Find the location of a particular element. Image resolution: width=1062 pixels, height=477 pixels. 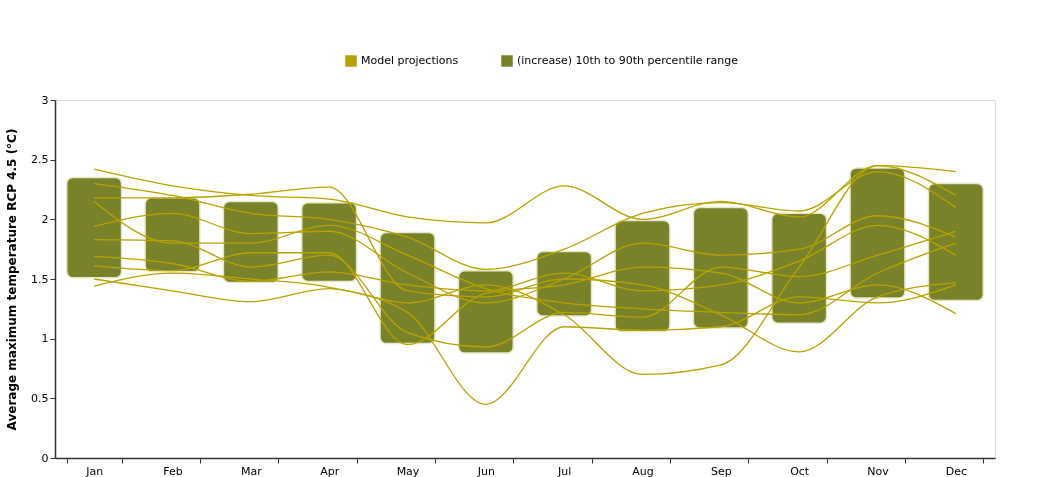

legend-label: (increase) 10th to 90th percentile range is located at coordinates (628, 60).